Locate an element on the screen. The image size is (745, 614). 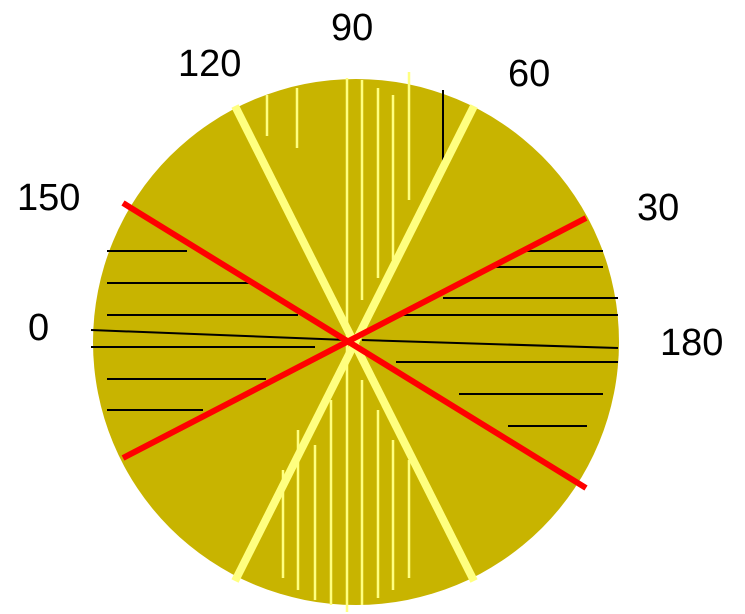
label-60: 60 is located at coordinates (529, 74).